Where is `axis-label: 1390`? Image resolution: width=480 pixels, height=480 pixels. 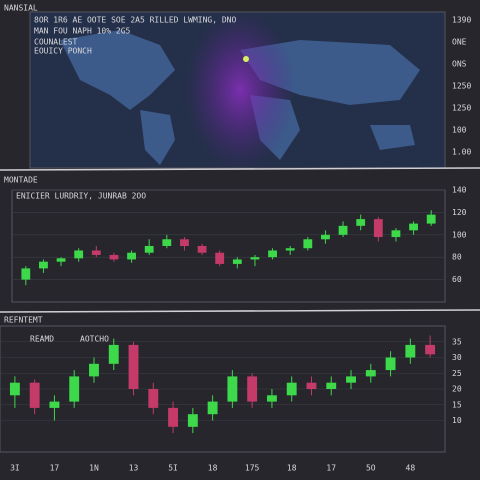
axis-label: 1390 is located at coordinates (461, 20).